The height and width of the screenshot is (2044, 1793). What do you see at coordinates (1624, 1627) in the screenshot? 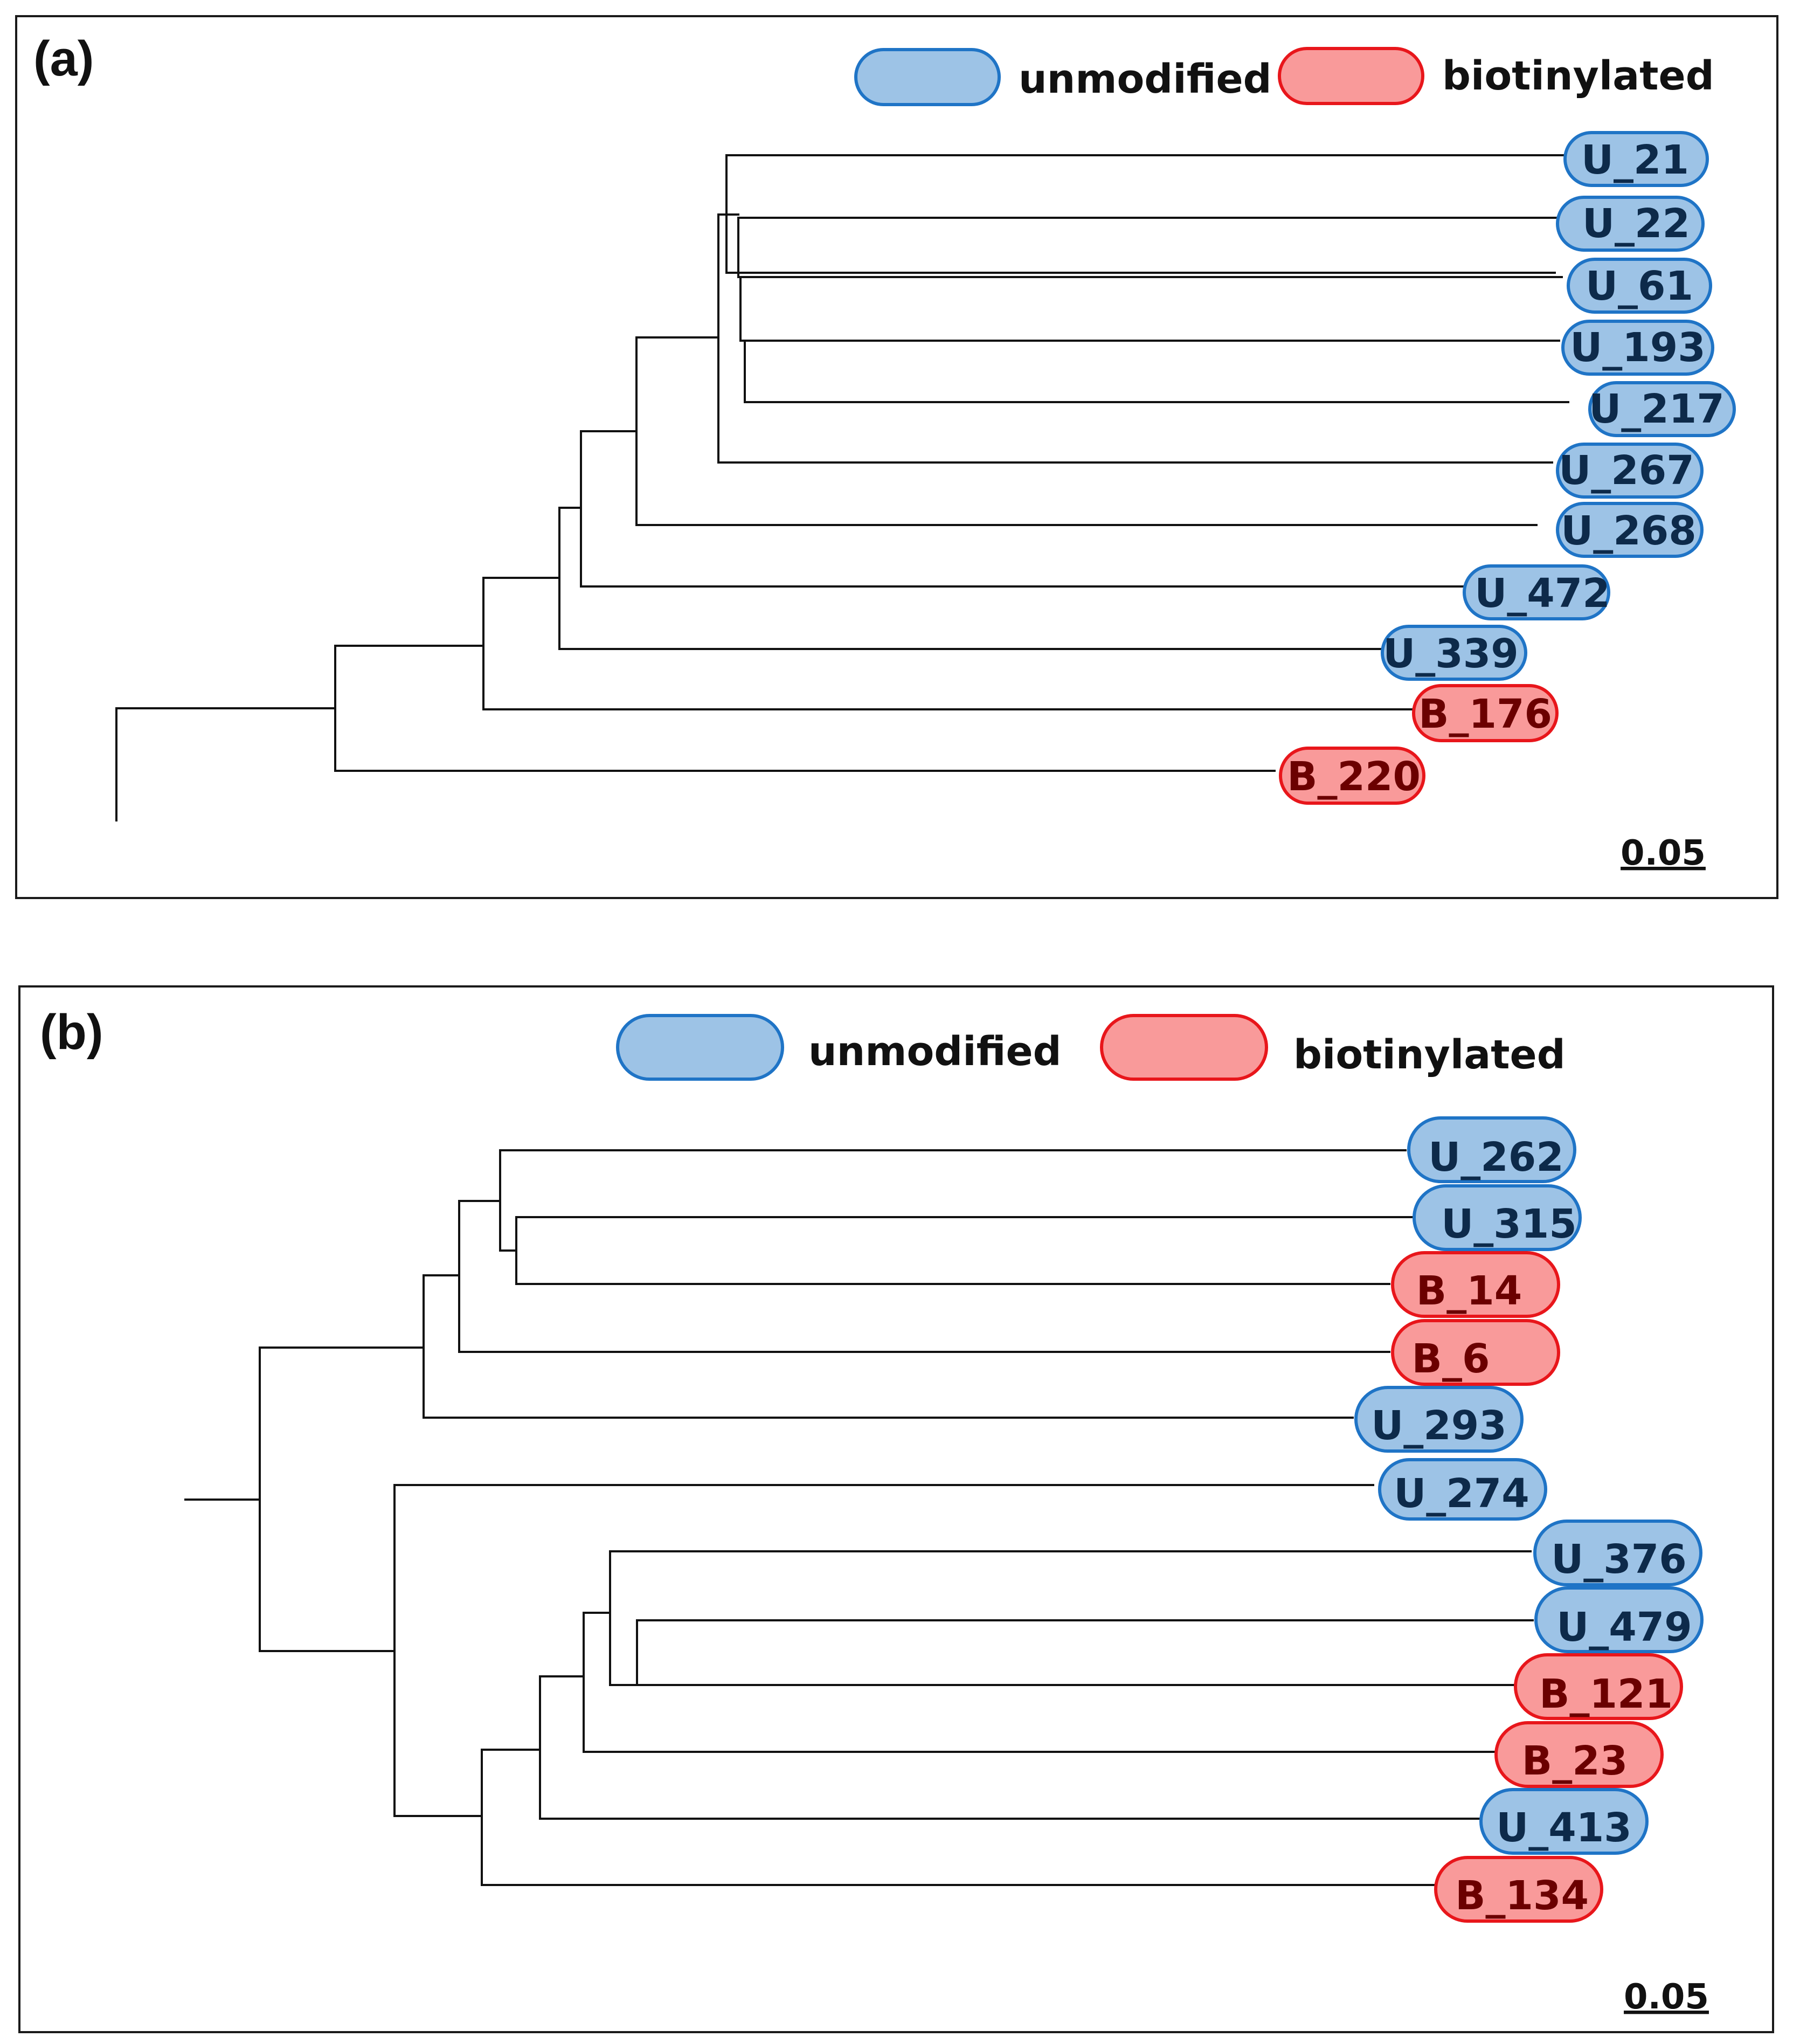
I see `leaf-label: U_479` at bounding box center [1624, 1627].